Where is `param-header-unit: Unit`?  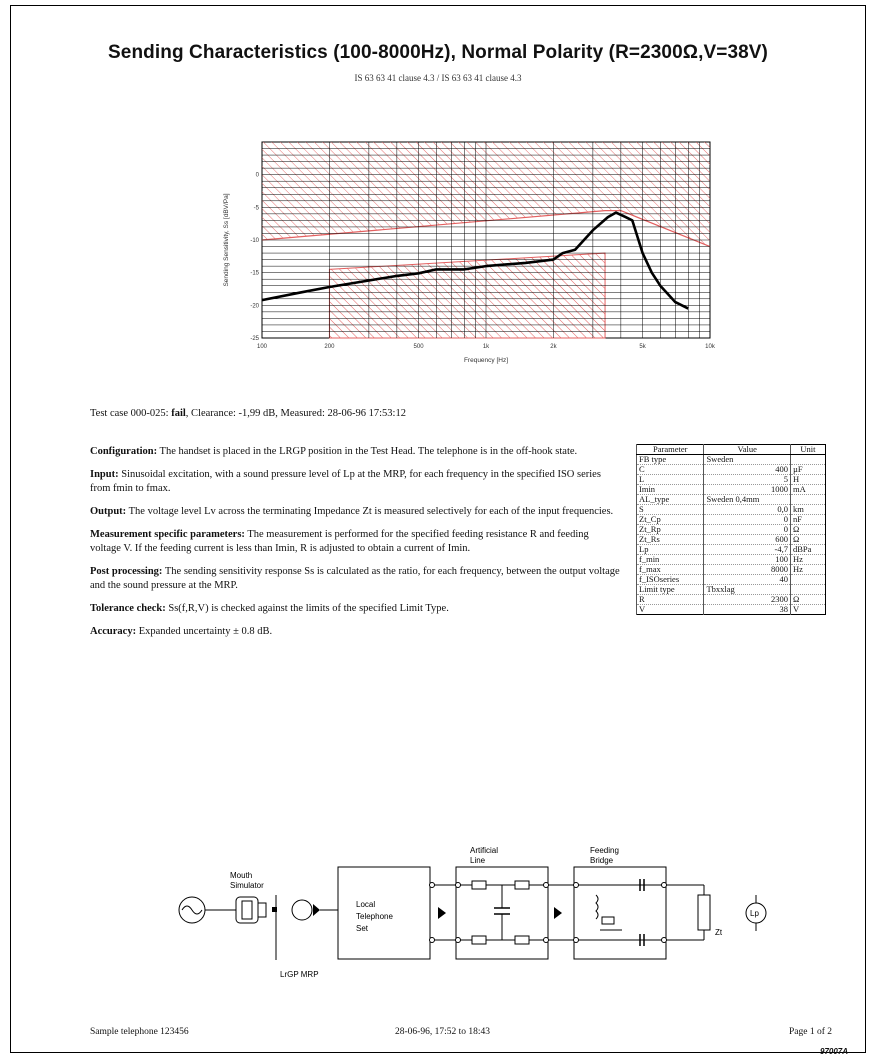
param-header-unit: Unit is located at coordinates (807, 449).